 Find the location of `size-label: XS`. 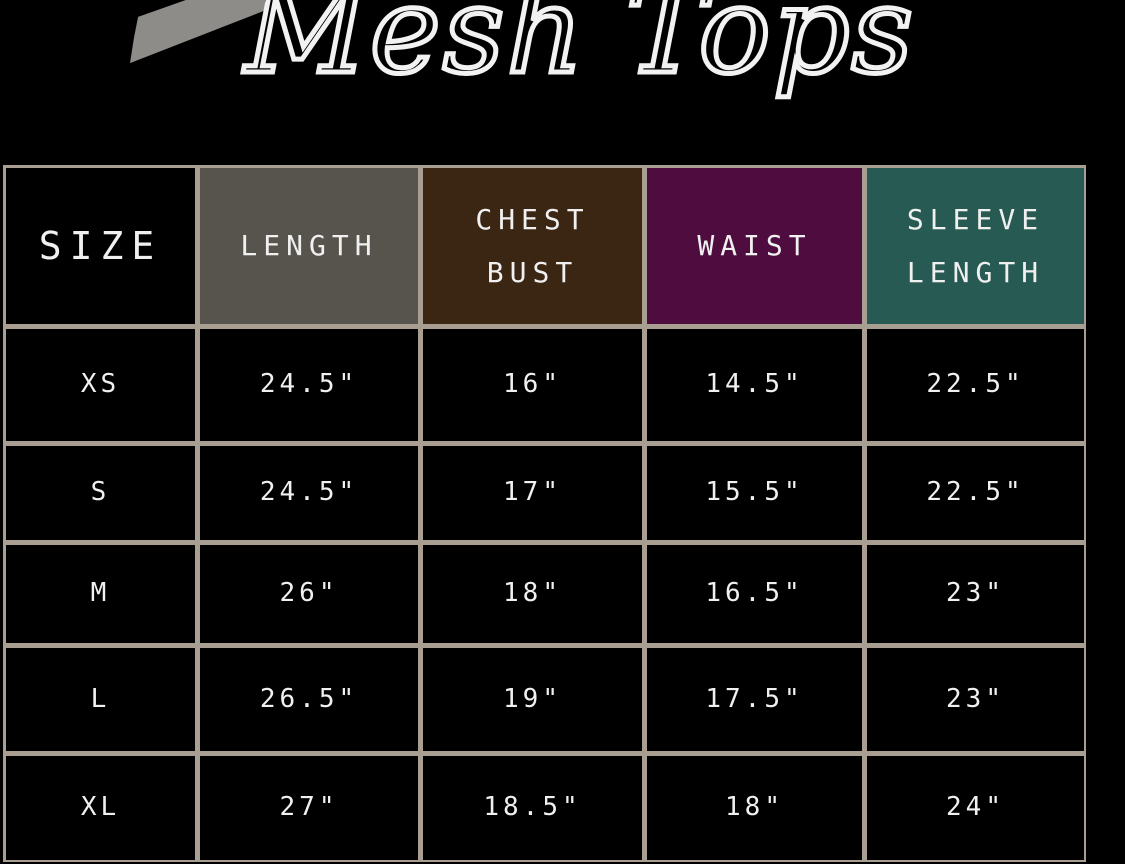

size-label: XS is located at coordinates (100, 385).